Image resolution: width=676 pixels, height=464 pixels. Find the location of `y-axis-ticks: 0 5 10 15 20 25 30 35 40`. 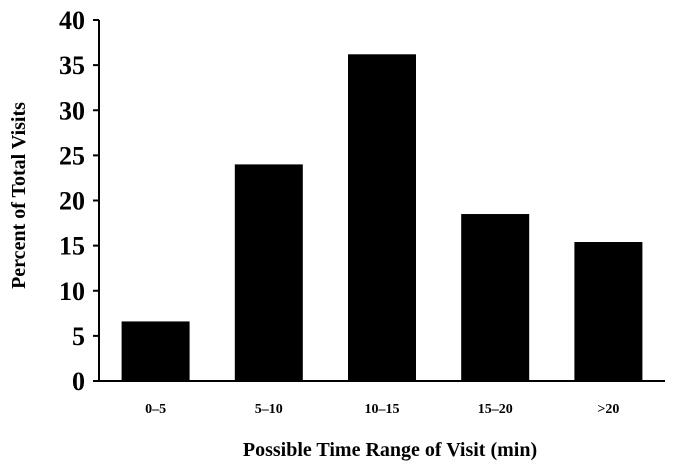

y-axis-ticks: 0 5 10 15 20 25 30 35 40 is located at coordinates (79, 201).